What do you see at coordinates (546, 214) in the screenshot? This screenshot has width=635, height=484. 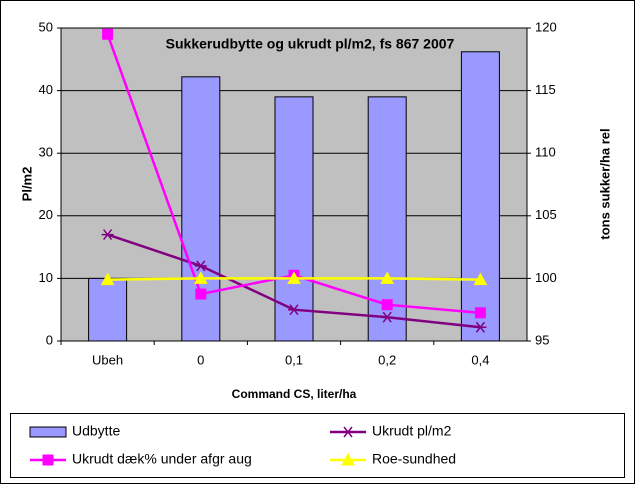 I see `y2-tick-label: 105` at bounding box center [546, 214].